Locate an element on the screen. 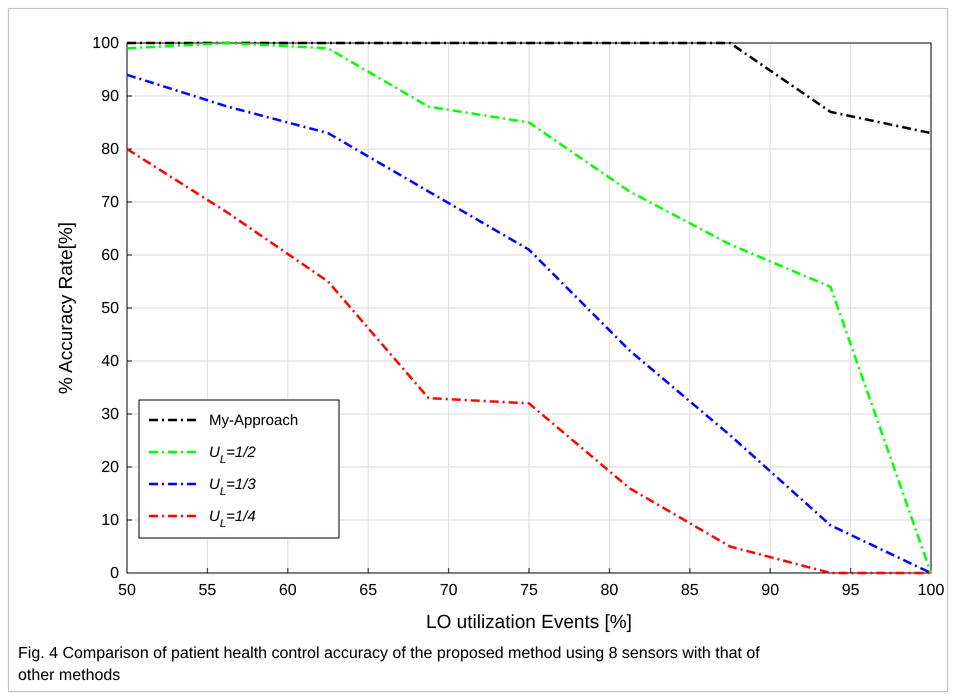 The image size is (956, 700). x-axis-title: LO utilization Events [%] is located at coordinates (529, 622).